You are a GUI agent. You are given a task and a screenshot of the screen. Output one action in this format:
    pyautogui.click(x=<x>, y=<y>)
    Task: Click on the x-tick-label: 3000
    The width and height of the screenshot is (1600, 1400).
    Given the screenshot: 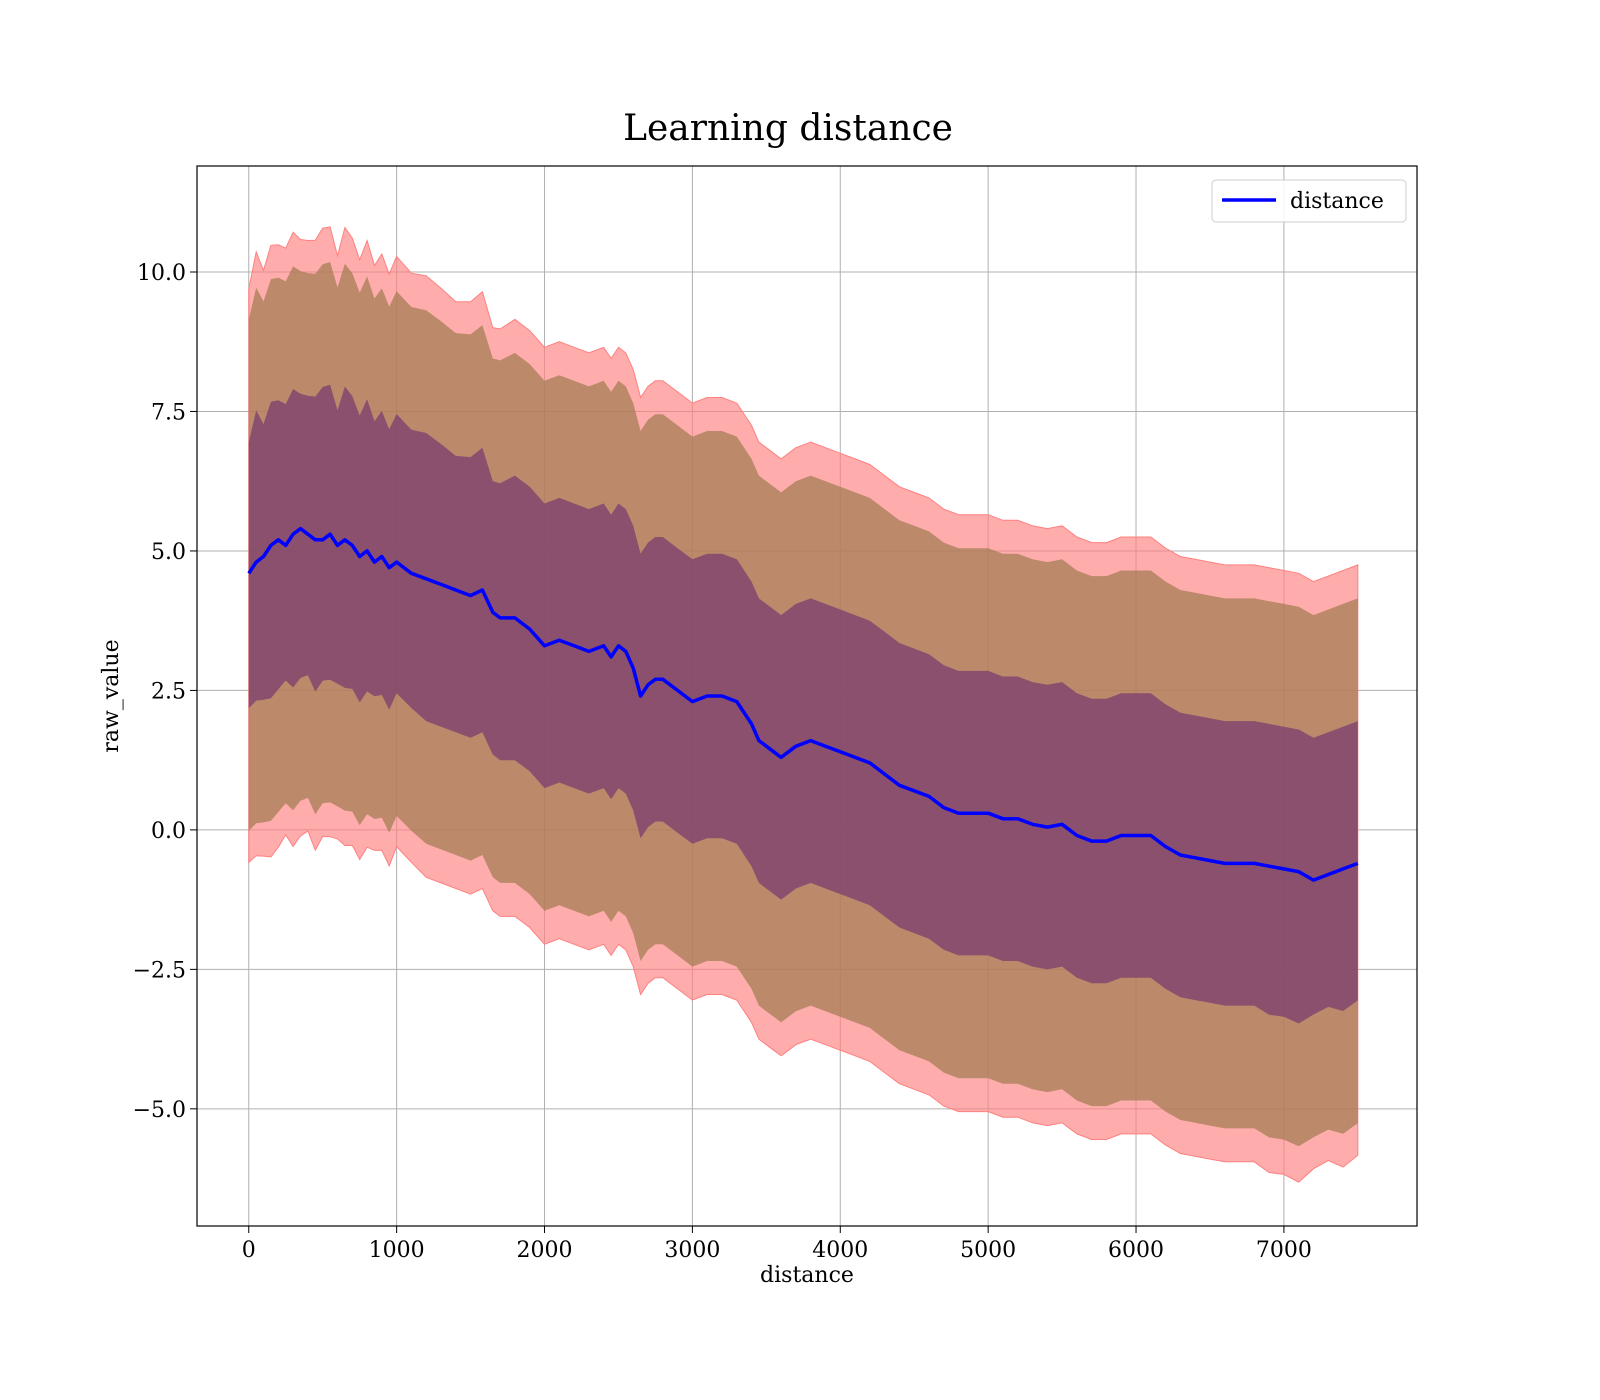 What is the action you would take?
    pyautogui.click(x=692, y=1250)
    